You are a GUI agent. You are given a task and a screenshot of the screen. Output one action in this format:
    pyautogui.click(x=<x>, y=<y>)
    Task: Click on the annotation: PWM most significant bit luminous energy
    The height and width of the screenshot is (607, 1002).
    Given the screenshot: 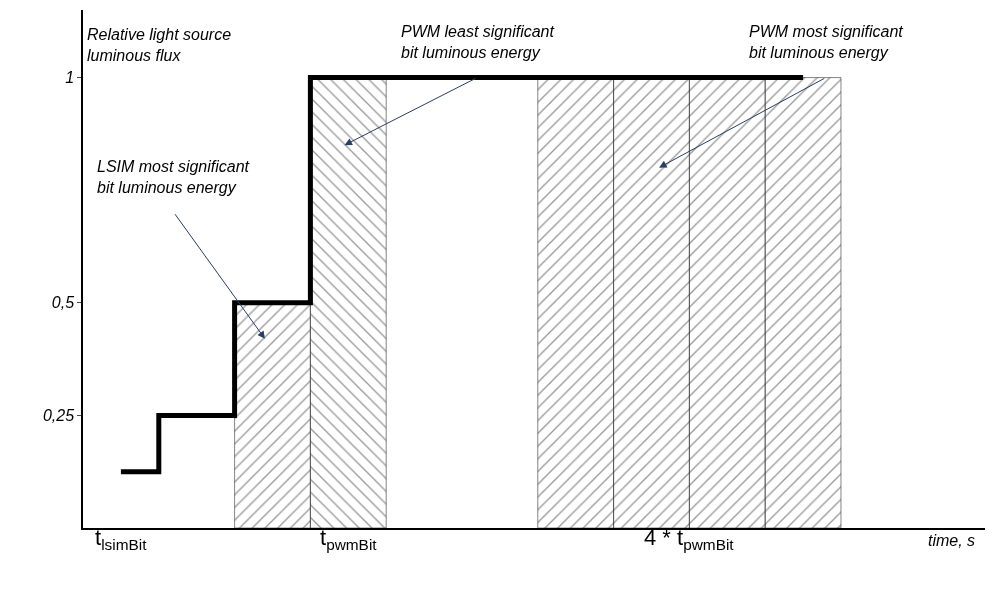 What is the action you would take?
    pyautogui.click(x=826, y=42)
    